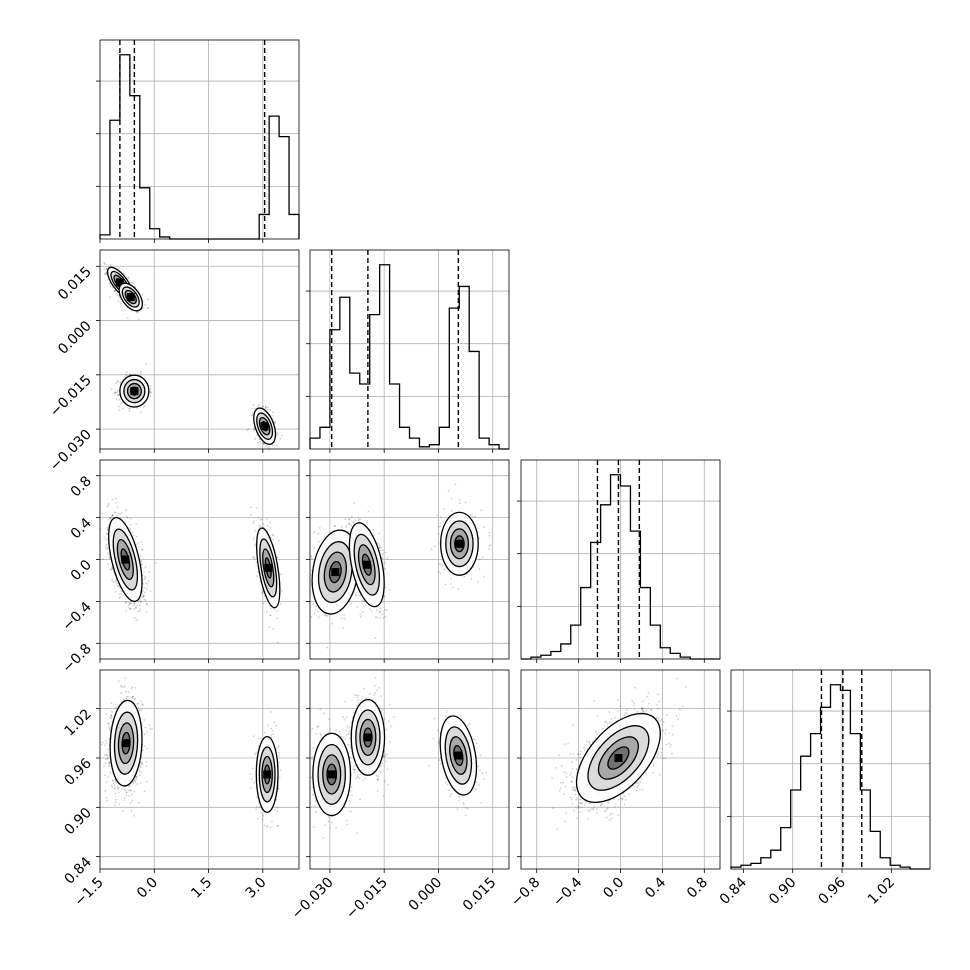  Describe the element at coordinates (620, 559) in the screenshot. I see `p2-grid` at that location.